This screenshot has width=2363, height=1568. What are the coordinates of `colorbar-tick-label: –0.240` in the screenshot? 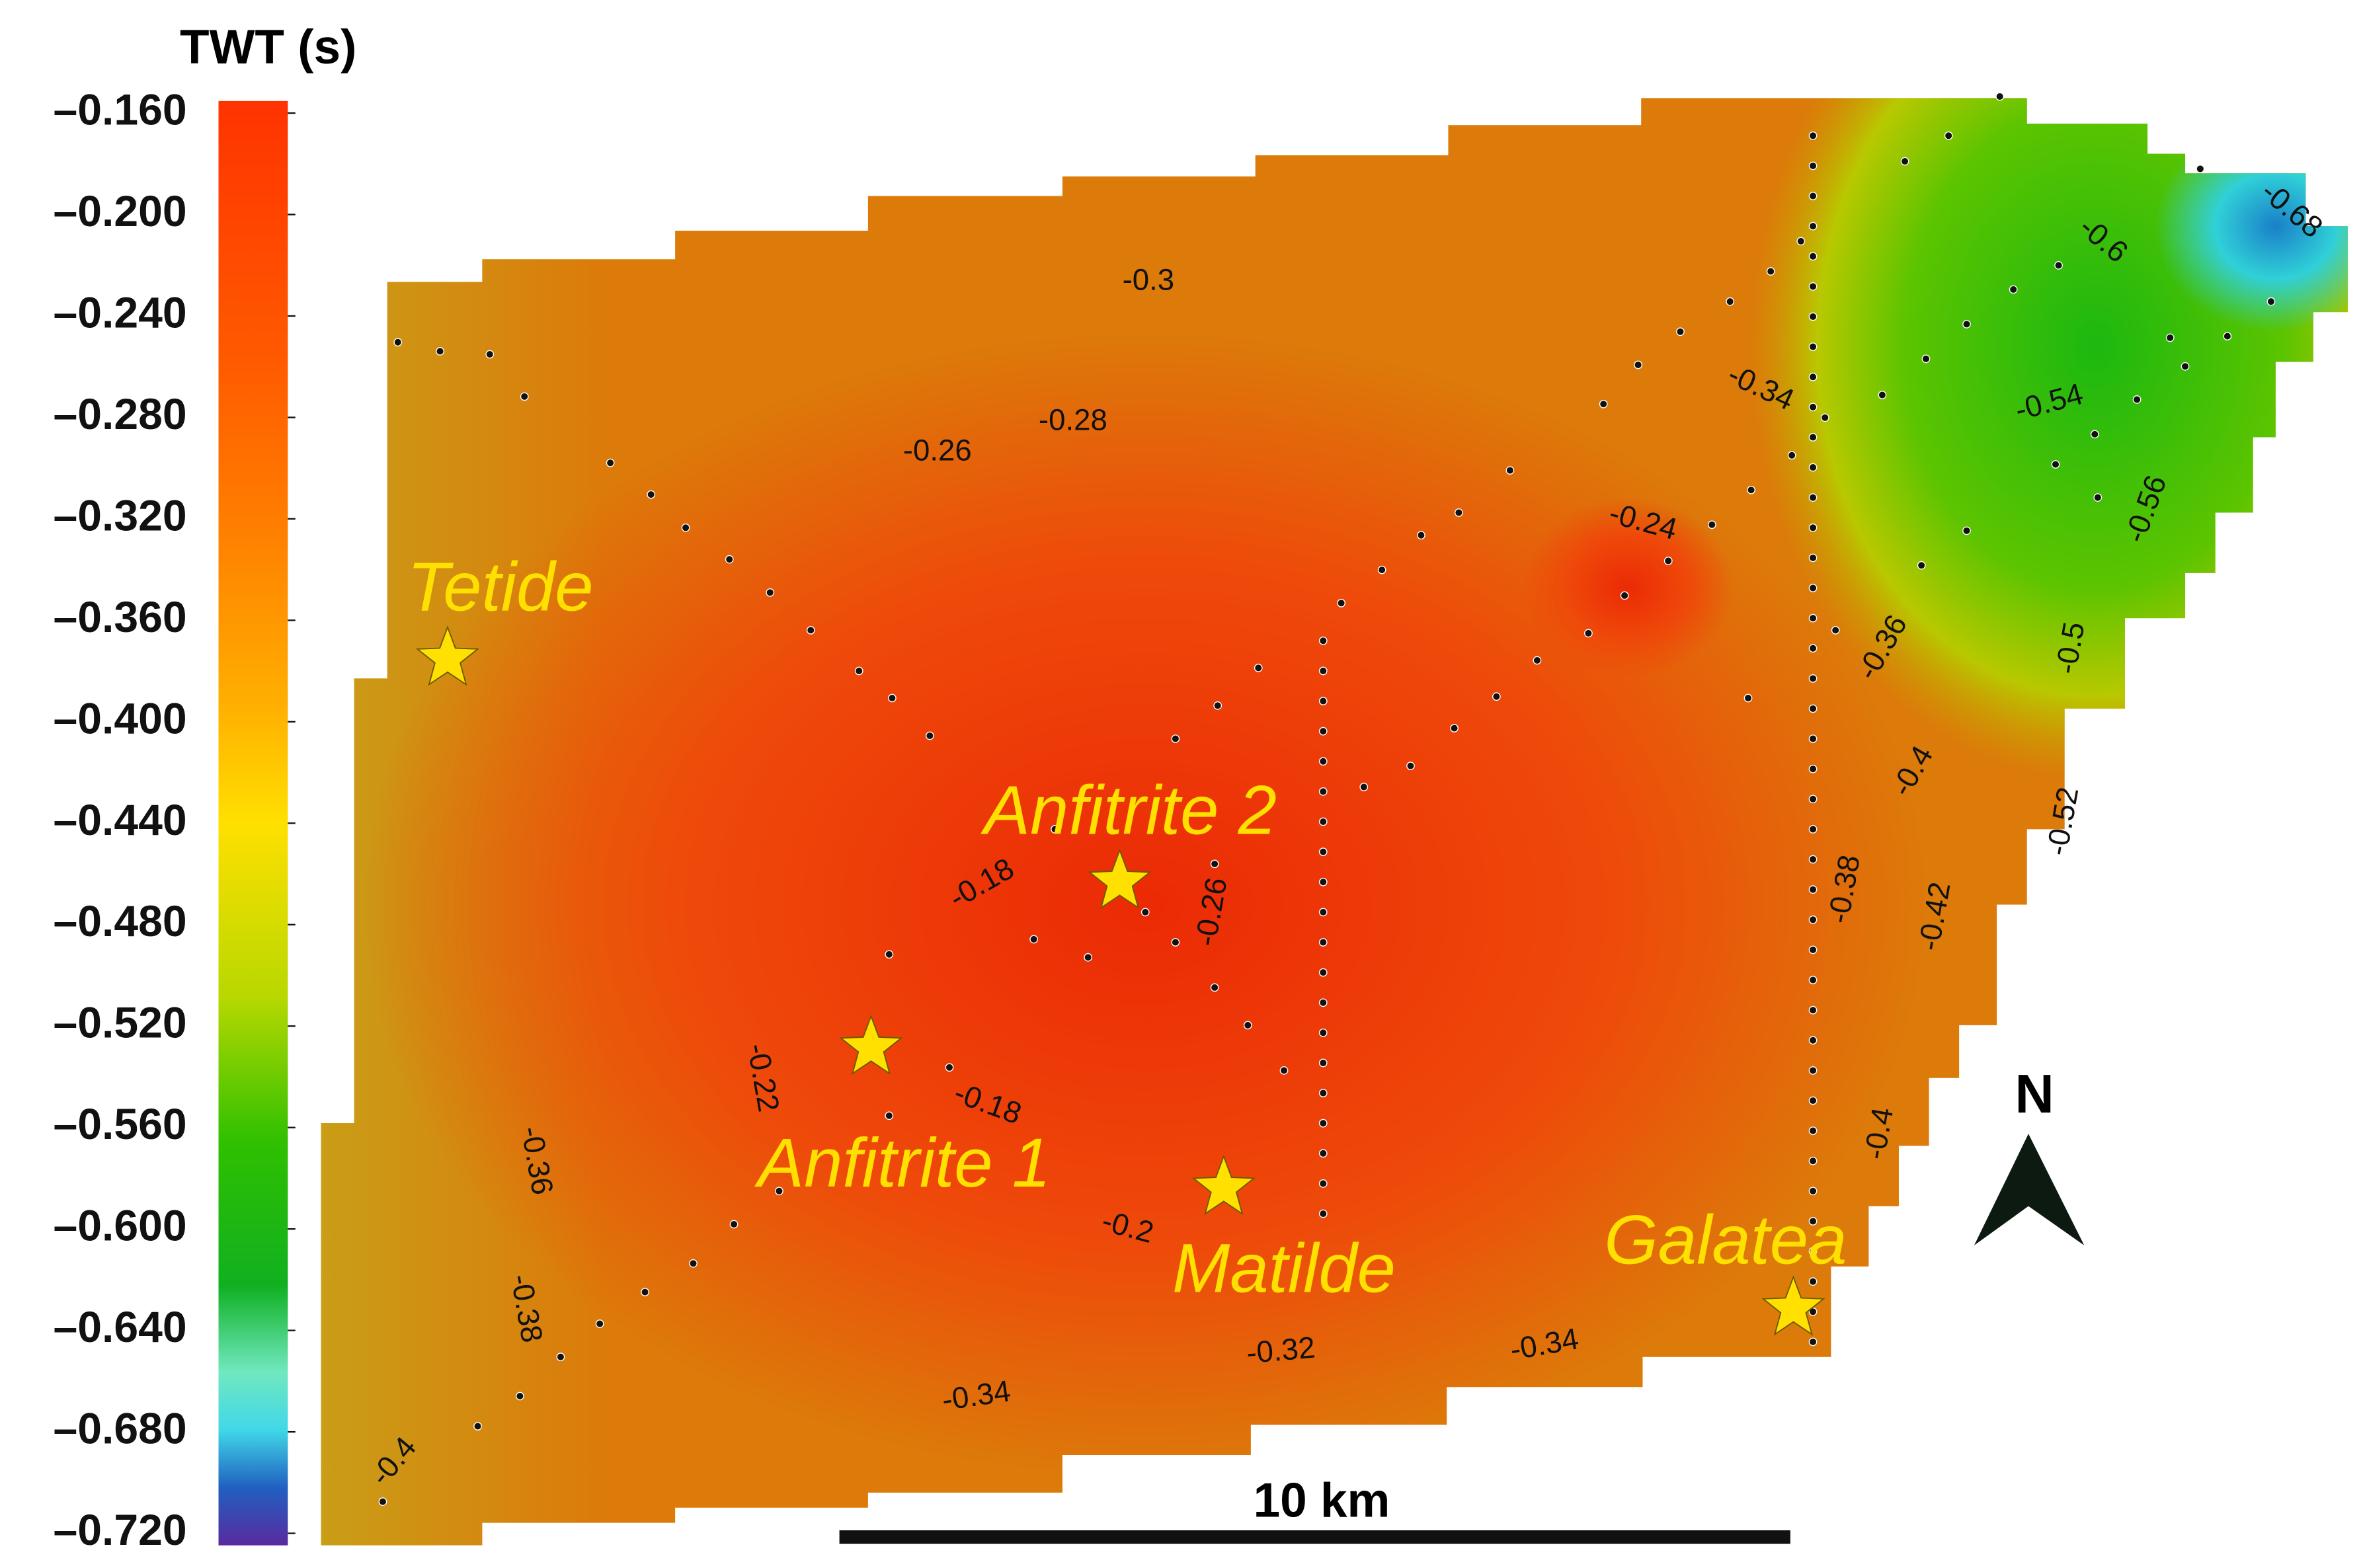 It's located at (119, 312).